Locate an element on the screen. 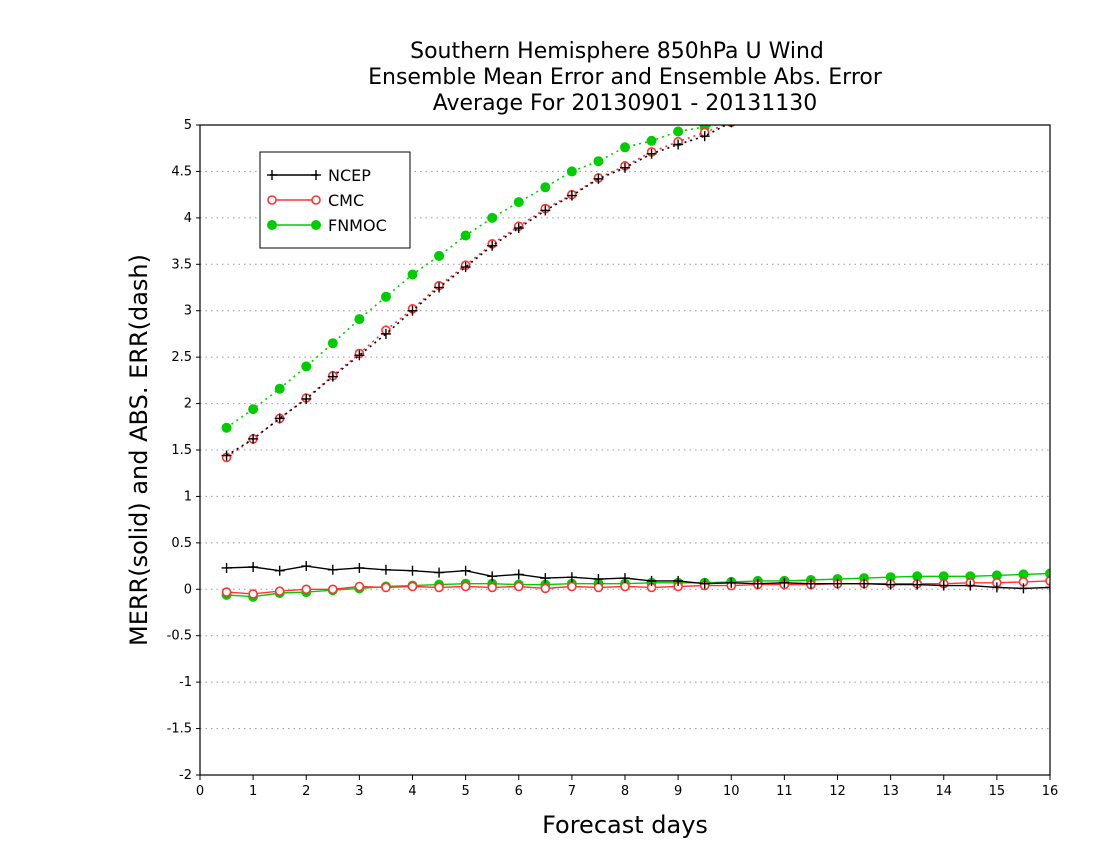 This screenshot has width=1100, height=850. chart-title-line-3: Average For 20130901 - 20131130 is located at coordinates (625, 103).